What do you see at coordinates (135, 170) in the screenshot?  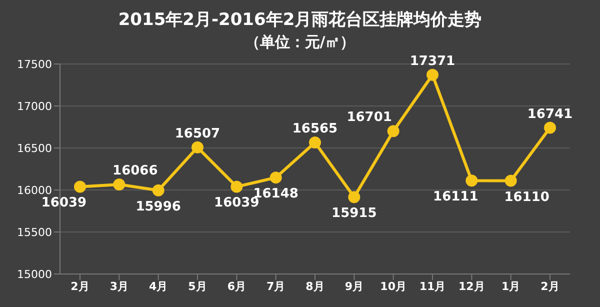 I see `data-label: 16066` at bounding box center [135, 170].